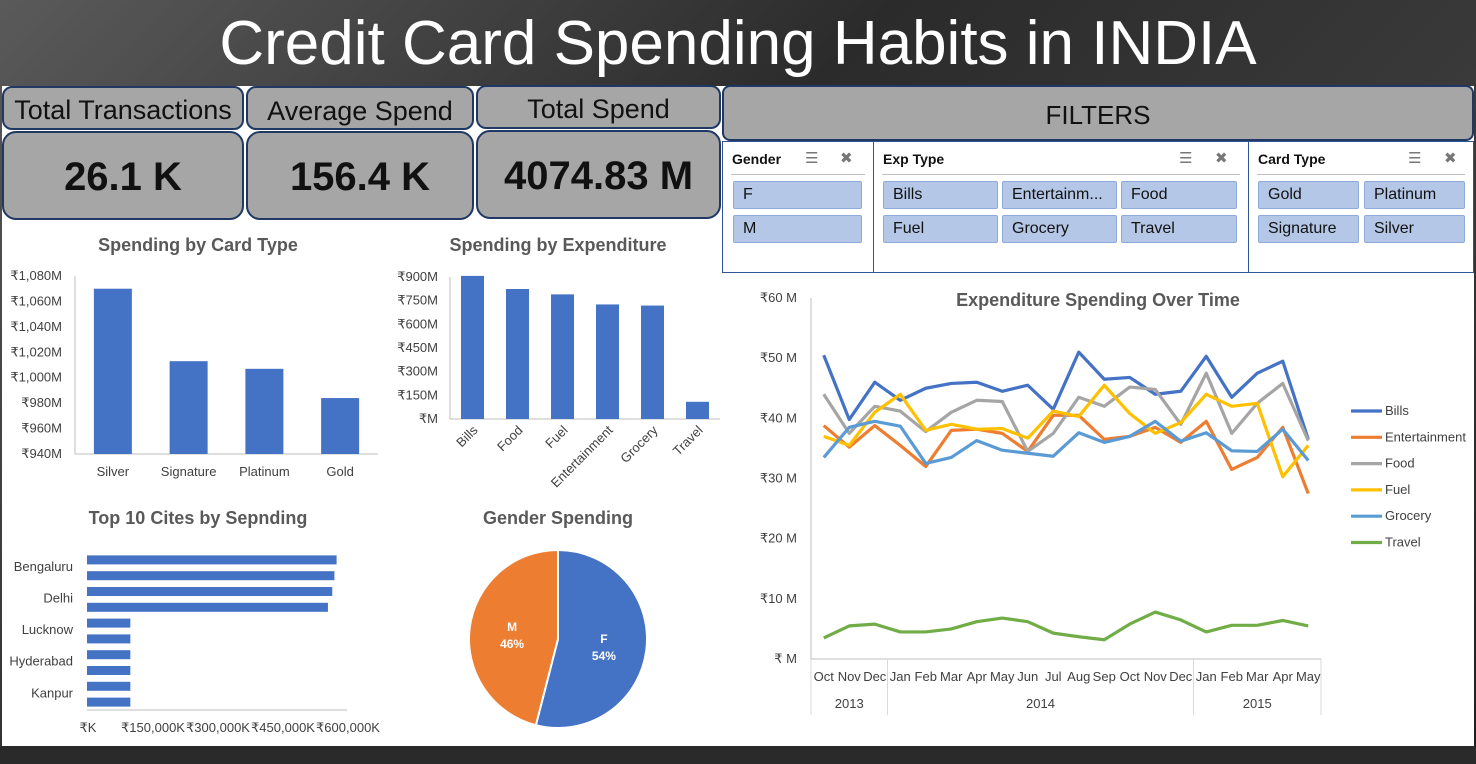 The width and height of the screenshot is (1476, 764). Describe the element at coordinates (639, 444) in the screenshot. I see `x-tick-label: Grocery` at that location.